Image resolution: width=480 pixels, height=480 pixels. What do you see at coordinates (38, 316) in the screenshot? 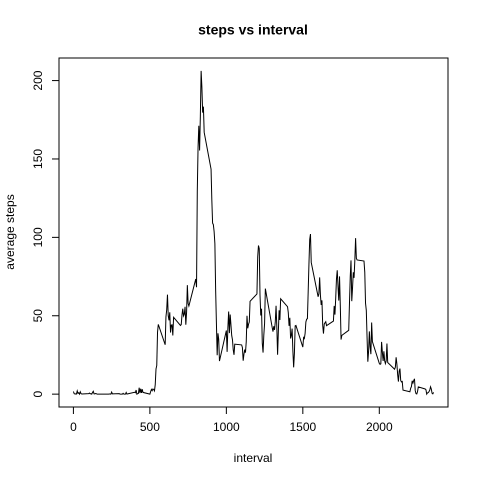
I see `y-tick-label: 50` at bounding box center [38, 316].